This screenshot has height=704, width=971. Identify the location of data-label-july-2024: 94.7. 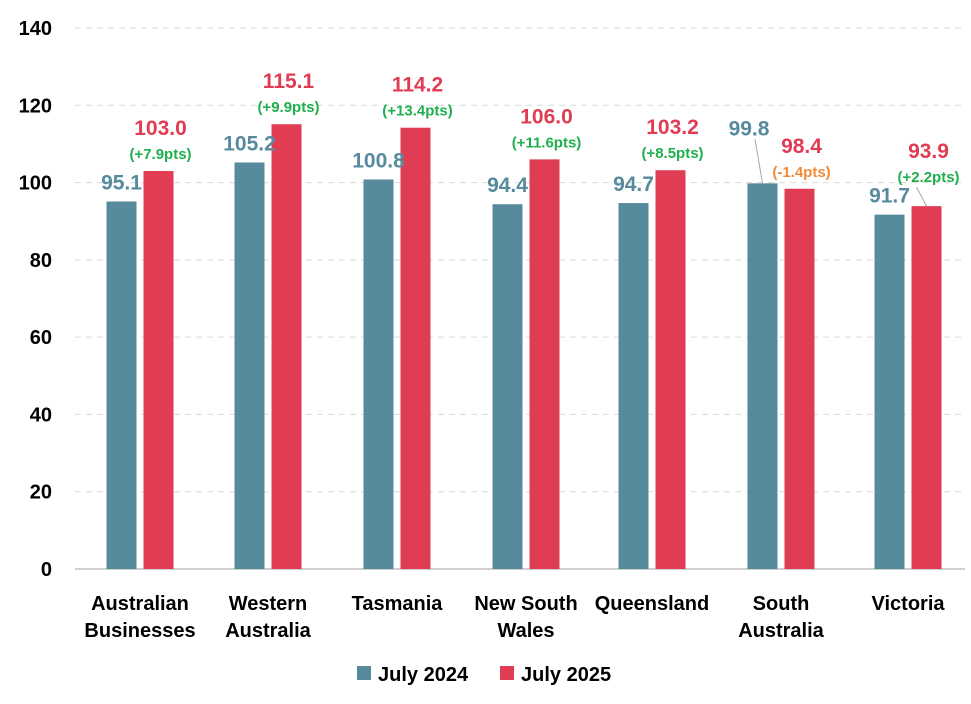
(633, 184).